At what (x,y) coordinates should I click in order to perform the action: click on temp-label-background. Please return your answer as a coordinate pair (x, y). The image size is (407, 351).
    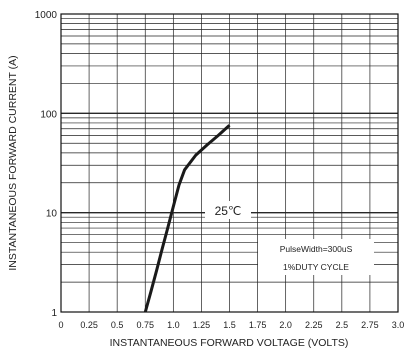
    Looking at the image, I should click on (228, 210).